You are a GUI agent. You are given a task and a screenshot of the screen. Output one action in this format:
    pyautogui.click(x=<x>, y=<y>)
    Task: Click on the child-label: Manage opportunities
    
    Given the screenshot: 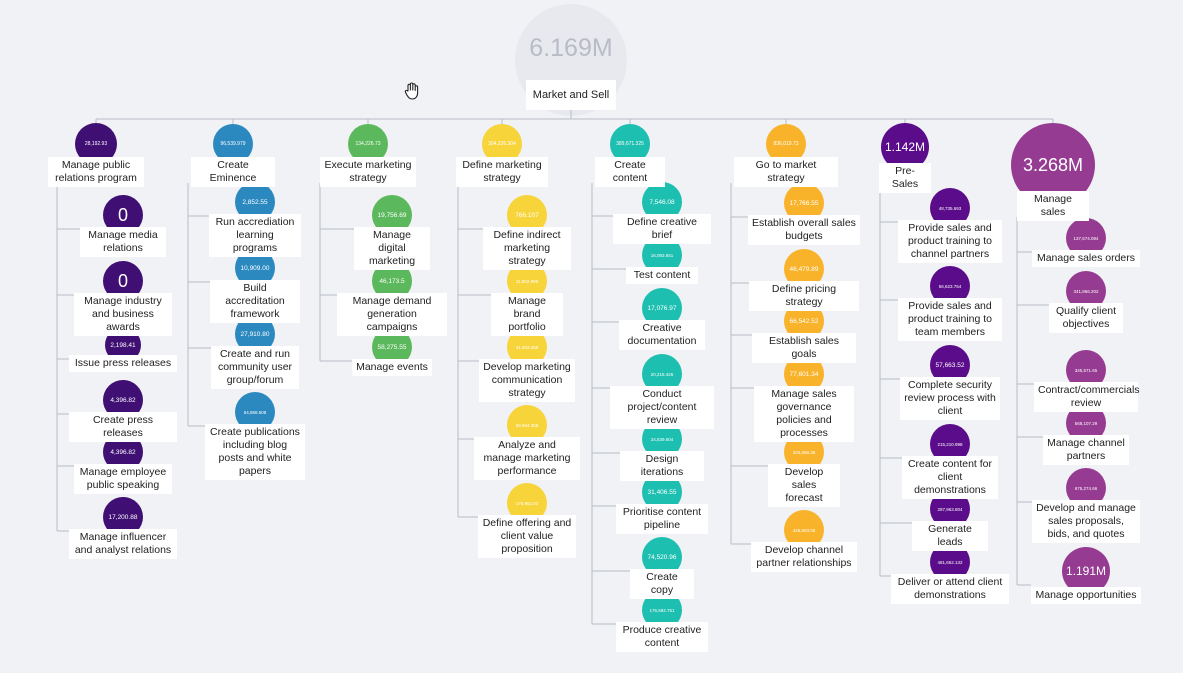 What is the action you would take?
    pyautogui.click(x=1086, y=595)
    